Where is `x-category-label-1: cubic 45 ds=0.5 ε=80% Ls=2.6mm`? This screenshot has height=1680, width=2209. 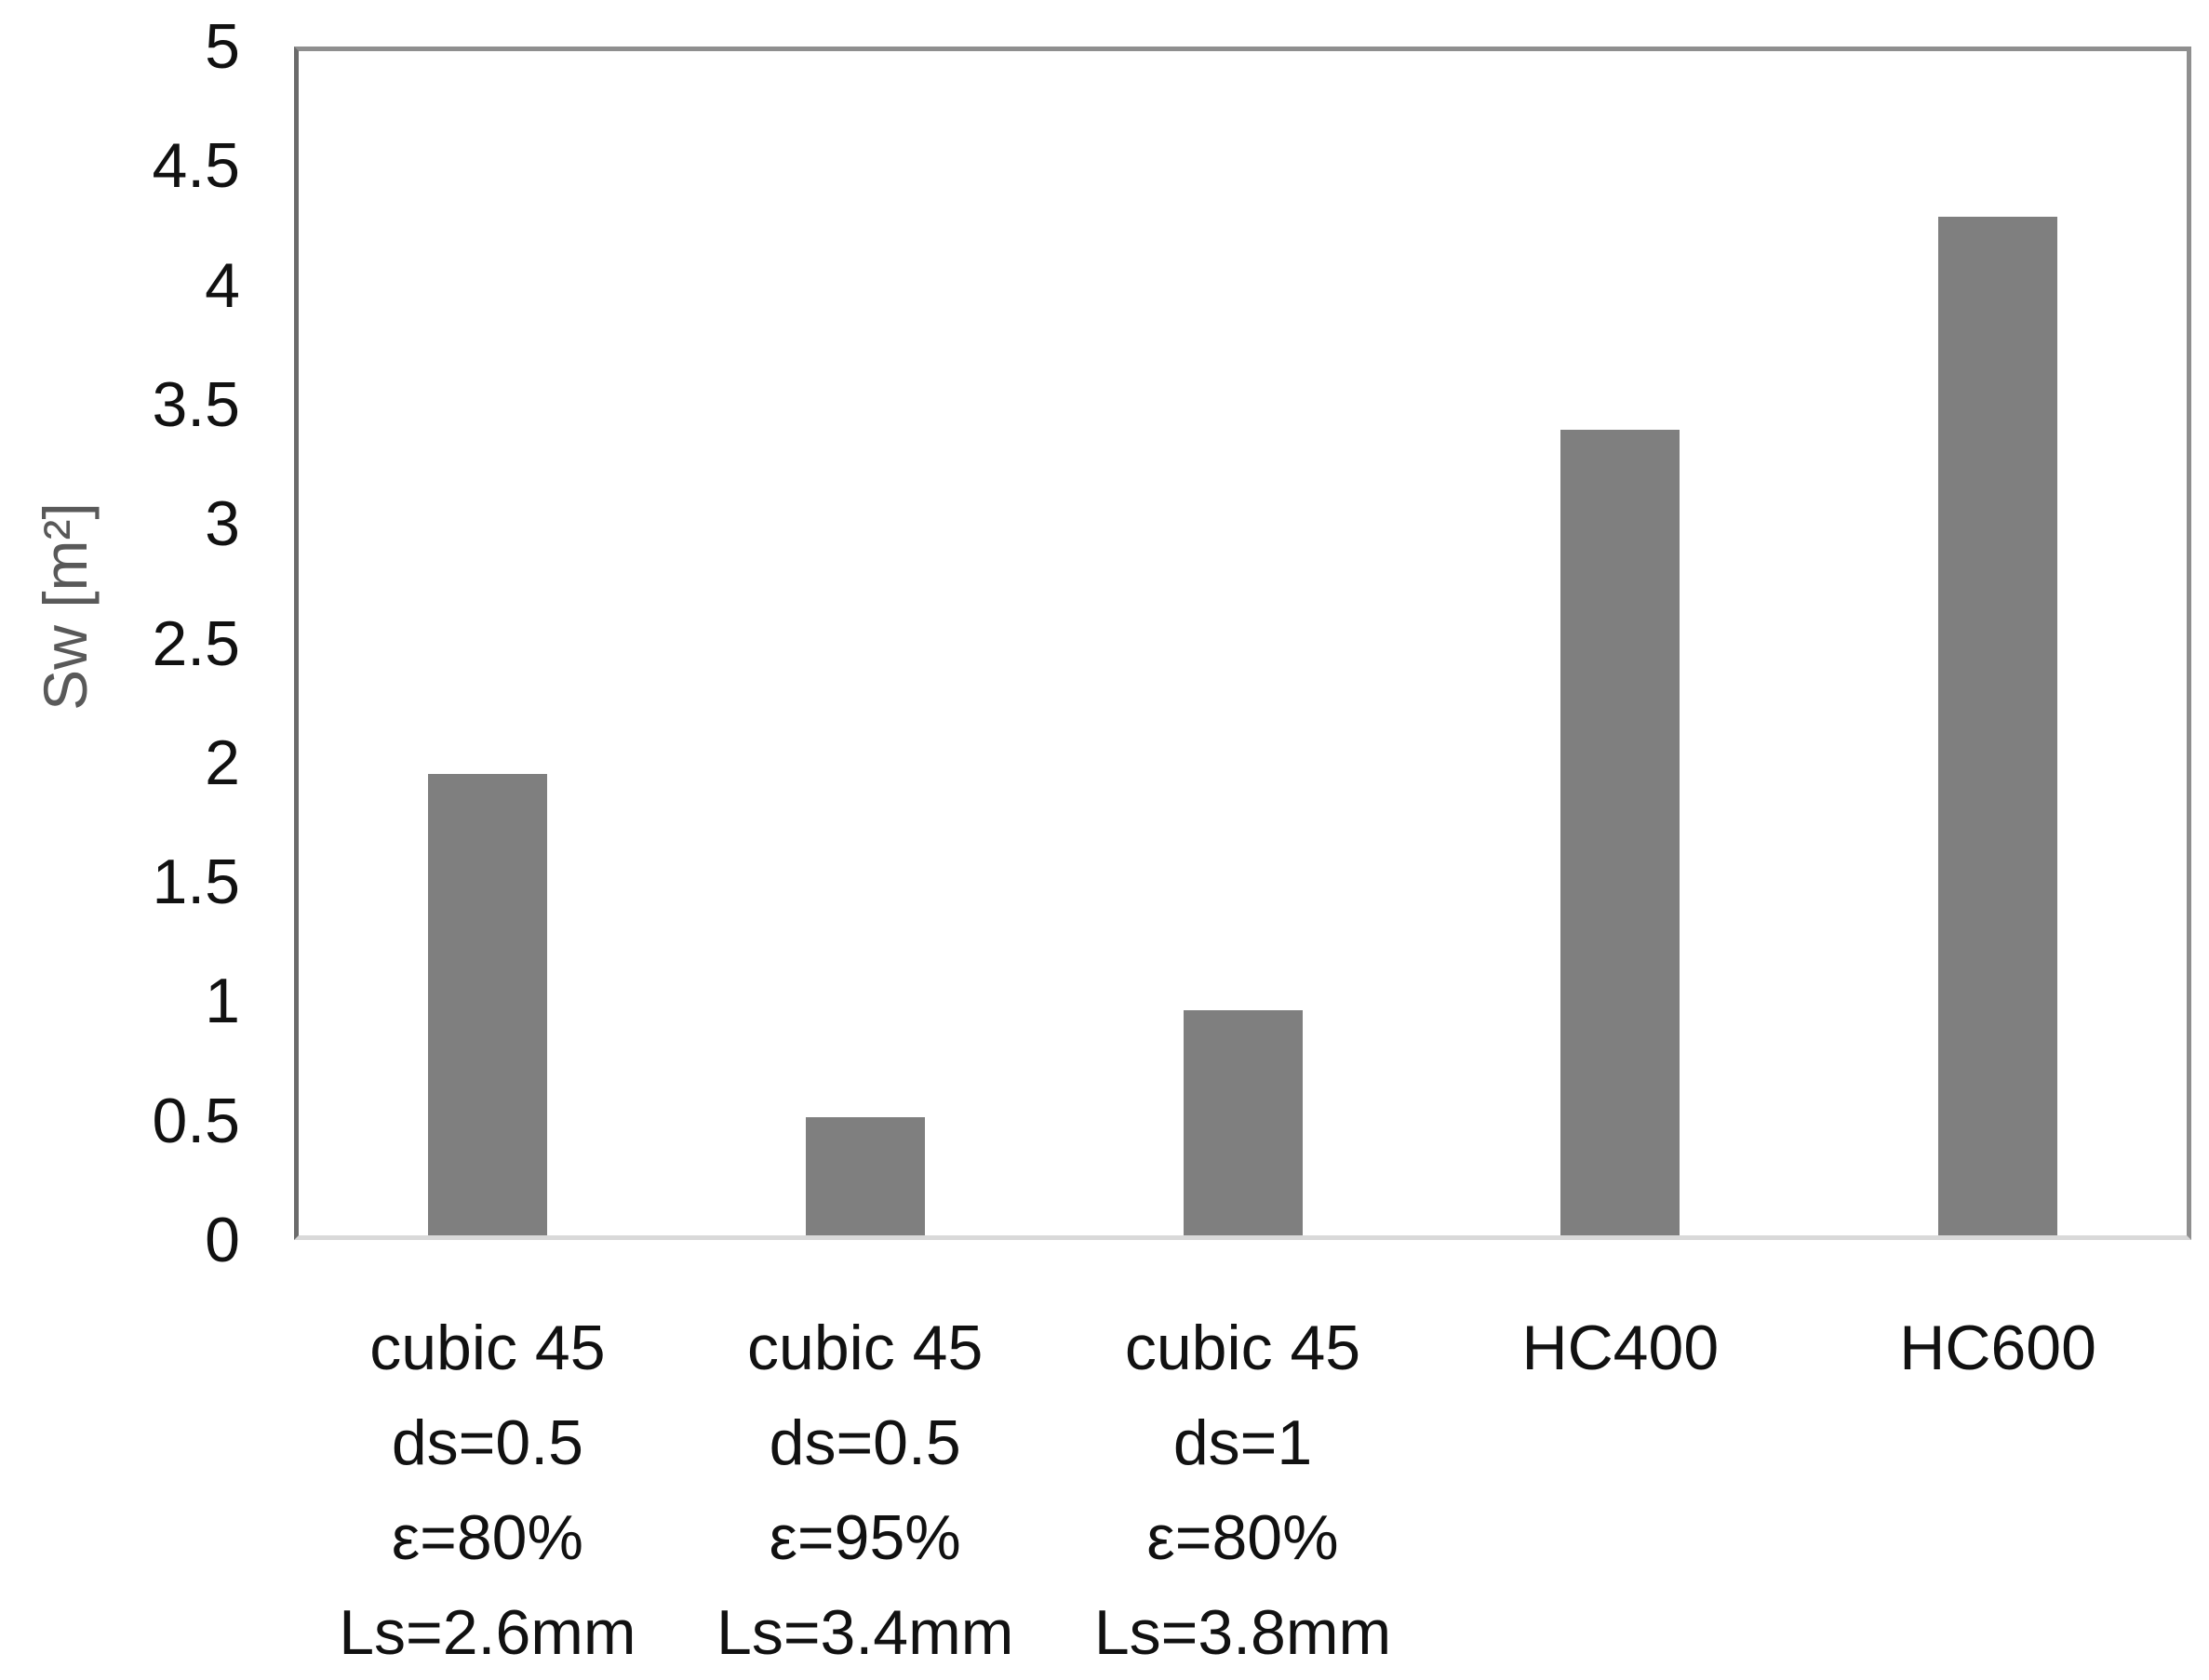
x-category-label-1: cubic 45 ds=0.5 ε=80% Ls=2.6mm is located at coordinates (487, 1490).